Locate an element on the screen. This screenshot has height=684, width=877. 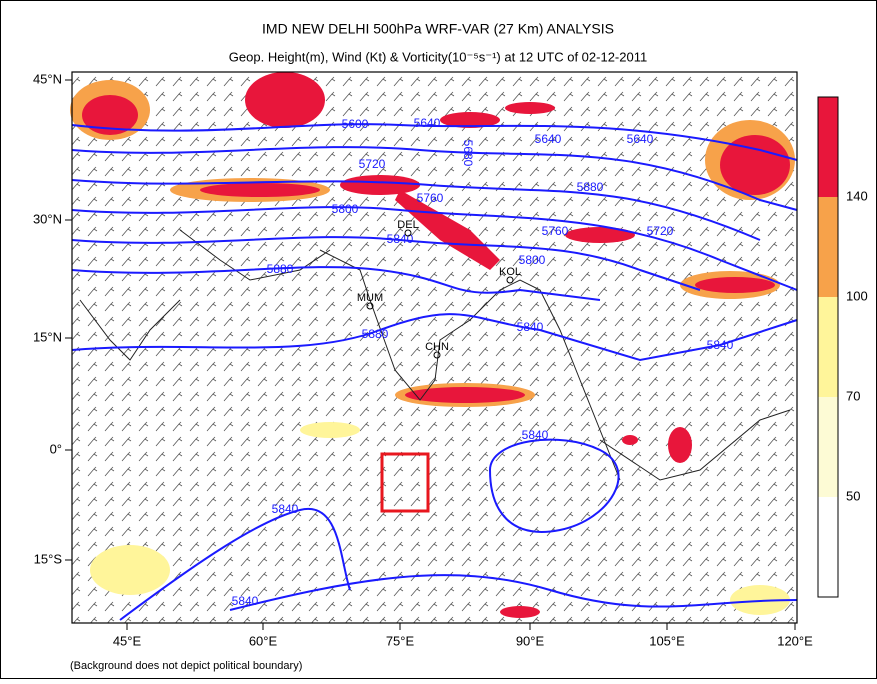
contour-label: 5600 is located at coordinates (355, 124).